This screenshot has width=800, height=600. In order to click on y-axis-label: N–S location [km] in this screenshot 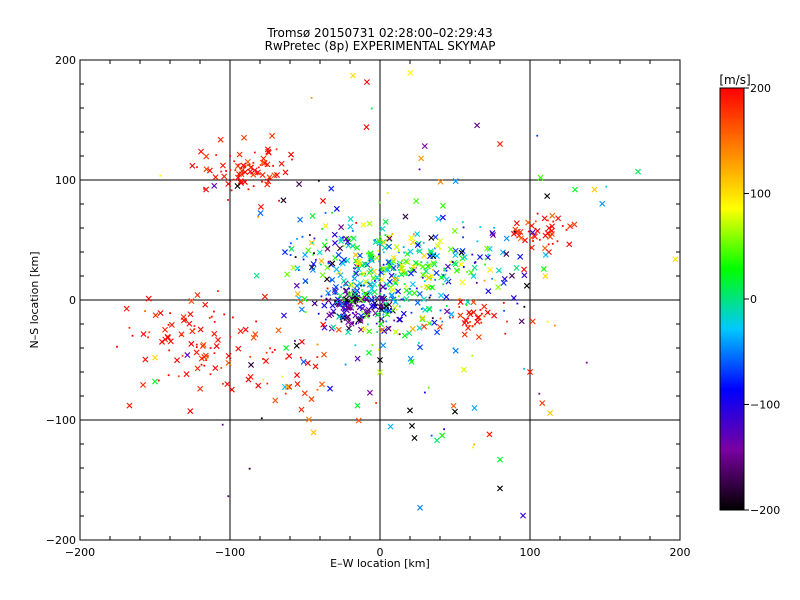, I will do `click(34, 299)`.